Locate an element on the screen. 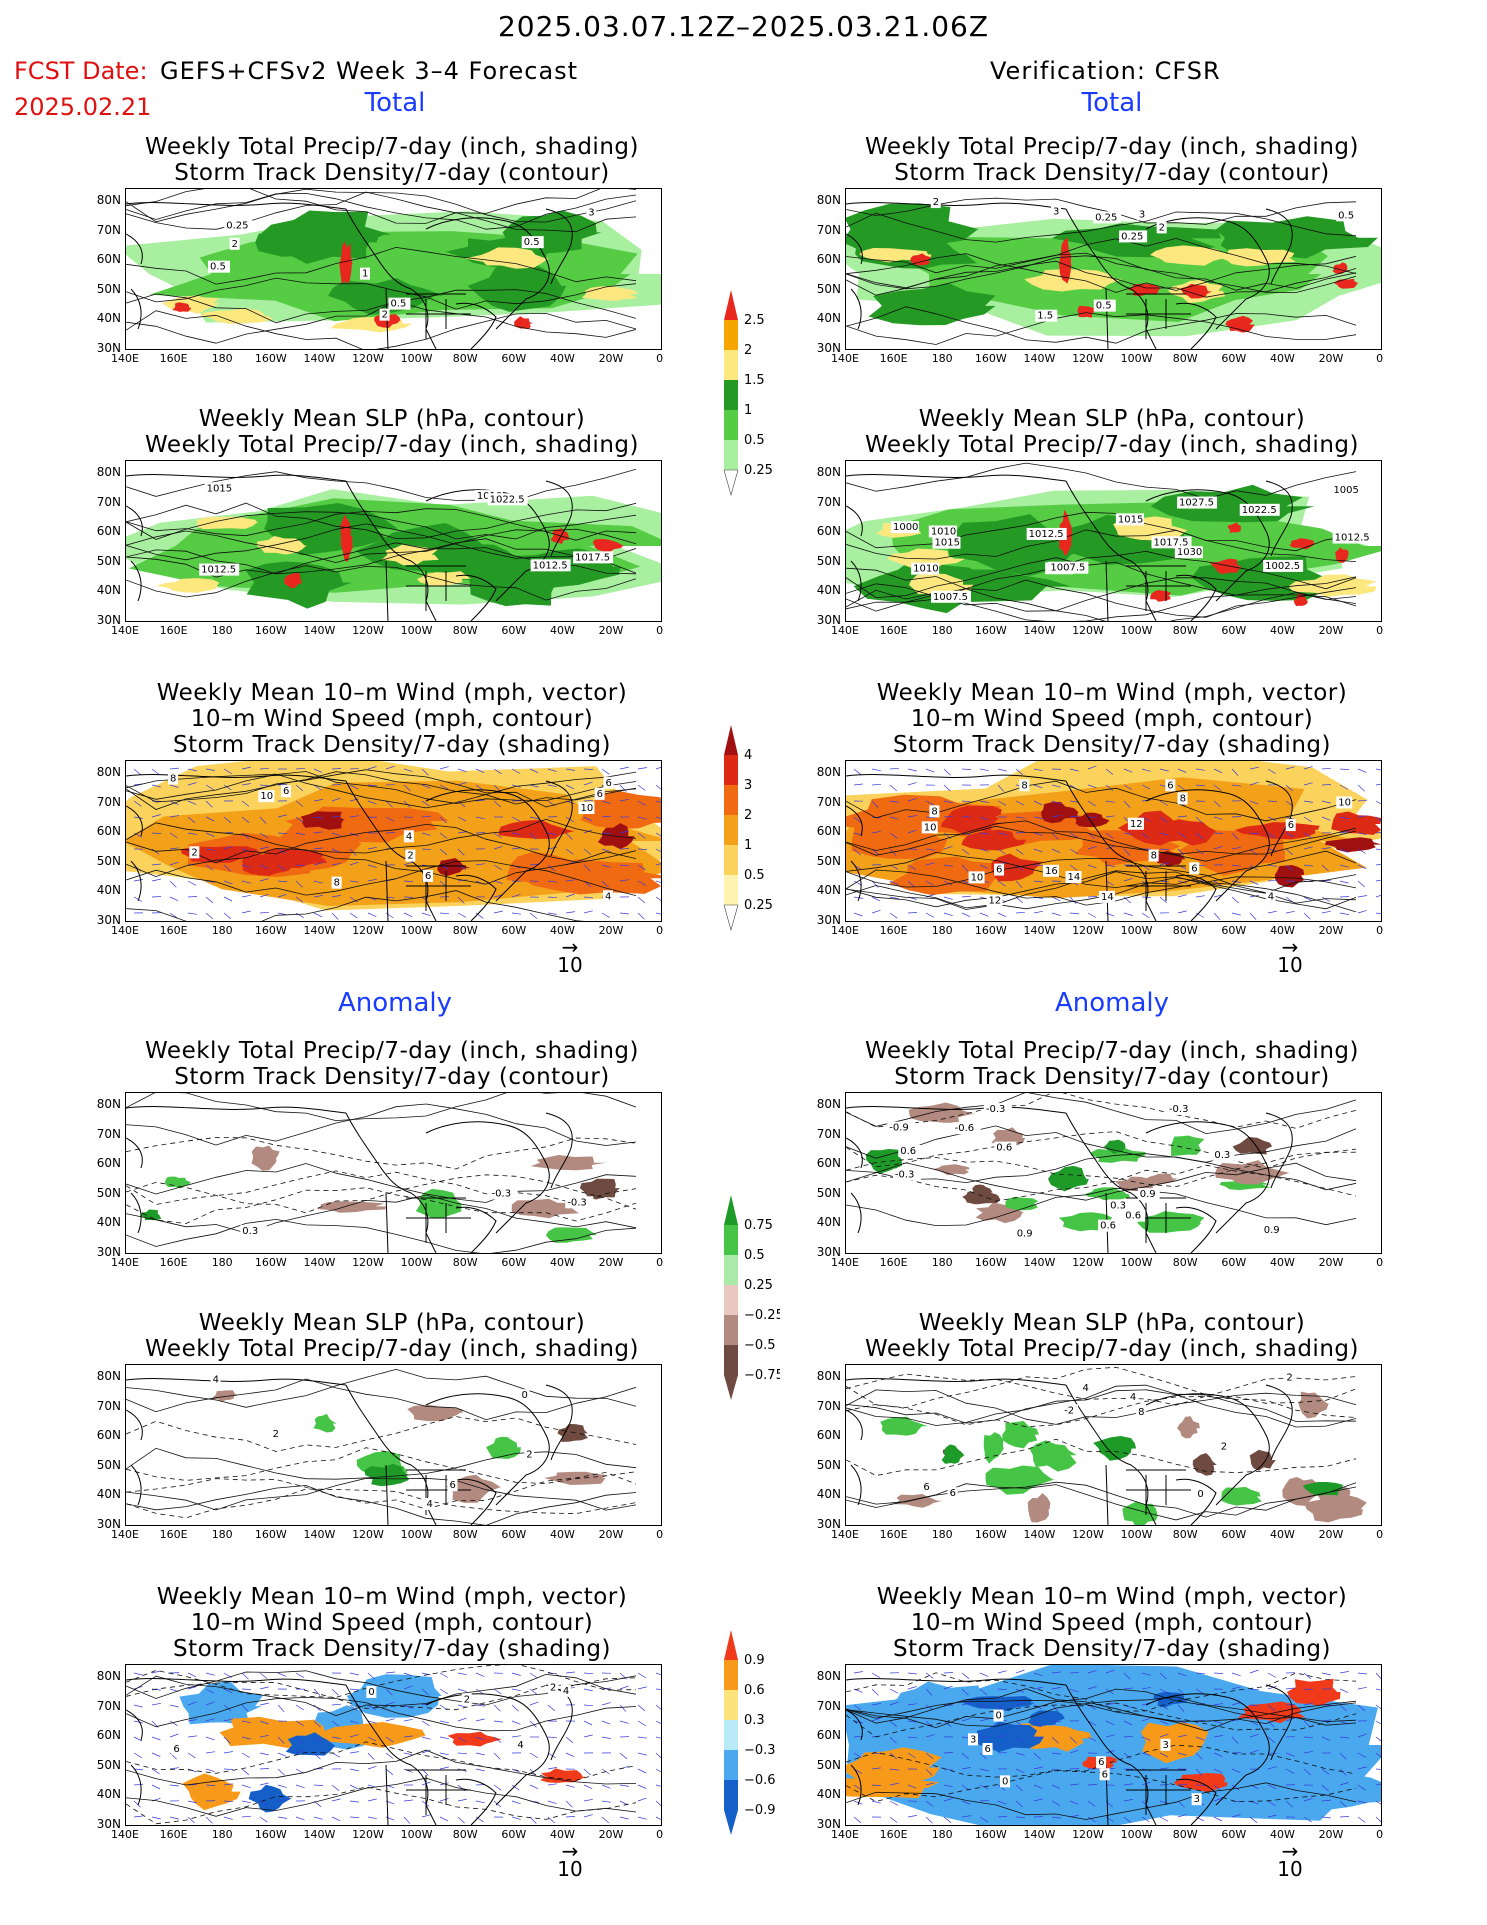 The width and height of the screenshot is (1487, 1925). map-panel-0-obs: 0.25 2 0.5 3 0.5 0.25 3 2 1.5 is located at coordinates (1113, 269).